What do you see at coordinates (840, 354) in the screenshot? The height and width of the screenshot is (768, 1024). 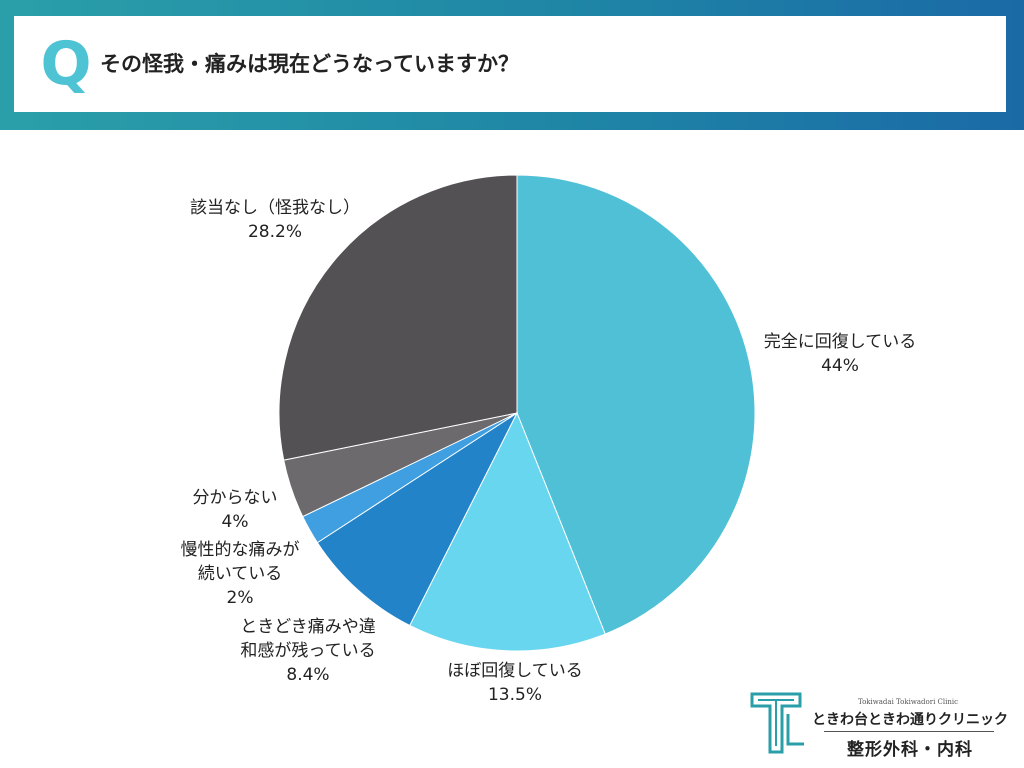 I see `slice-label-fully-recovered: 完全に回復している 44%` at bounding box center [840, 354].